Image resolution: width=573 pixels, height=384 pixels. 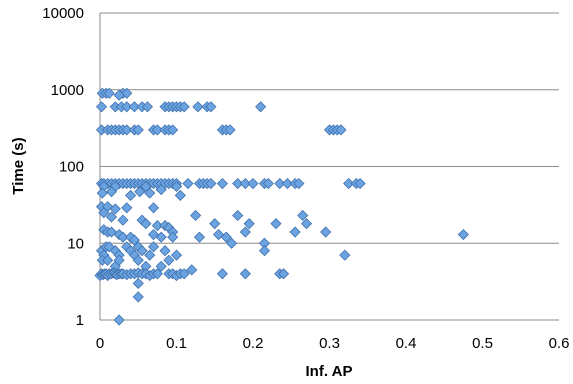 What do you see at coordinates (18, 165) in the screenshot?
I see `y-axis-title: Time (s)` at bounding box center [18, 165].